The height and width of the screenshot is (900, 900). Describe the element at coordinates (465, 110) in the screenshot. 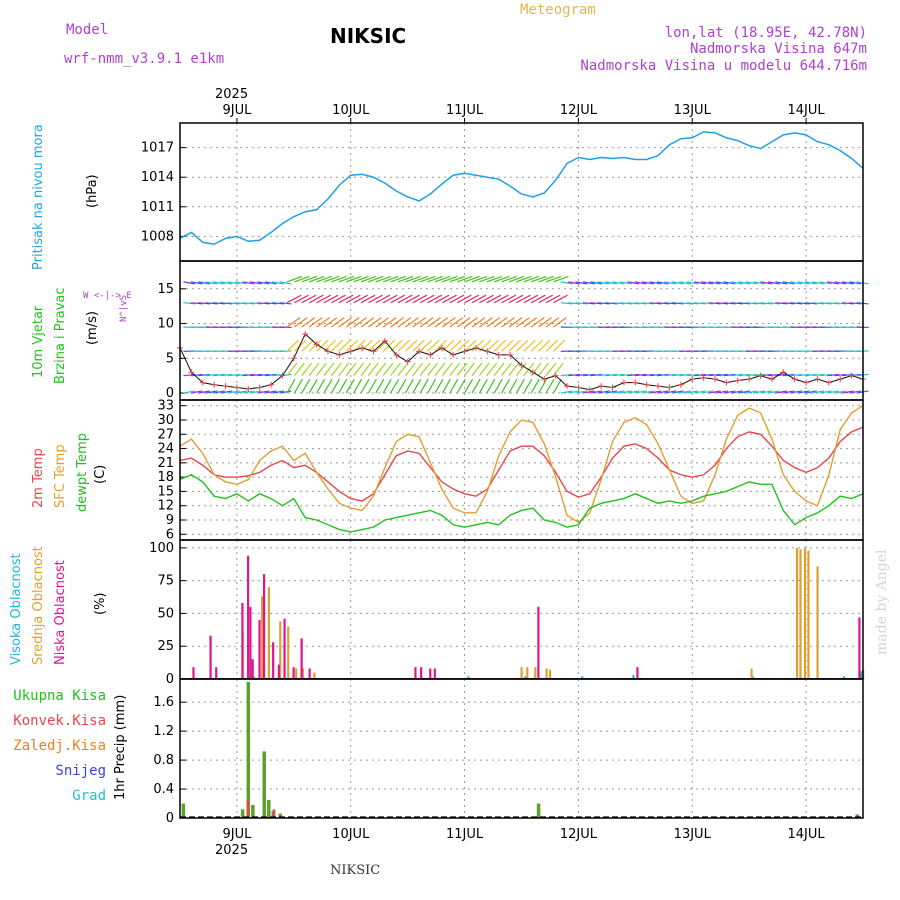

I see `day-label-top: 11JUL` at that location.